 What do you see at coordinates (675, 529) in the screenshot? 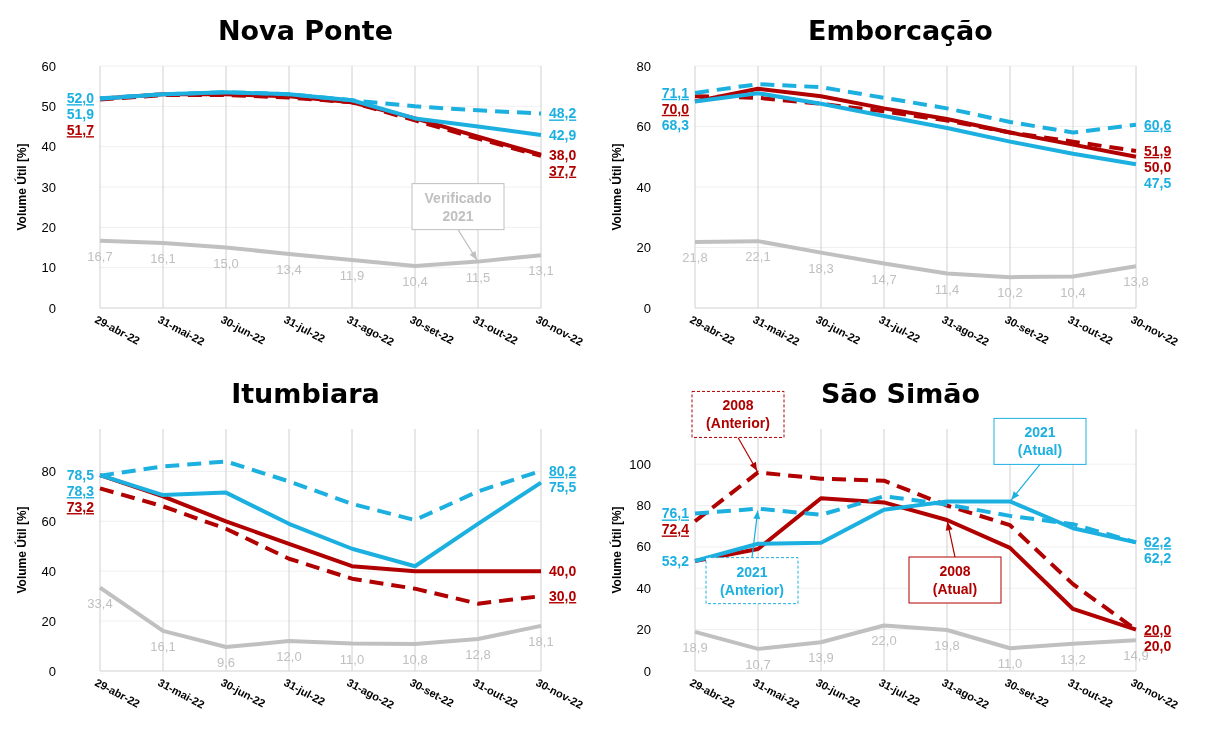
I see `data-label: 72,4` at bounding box center [675, 529].